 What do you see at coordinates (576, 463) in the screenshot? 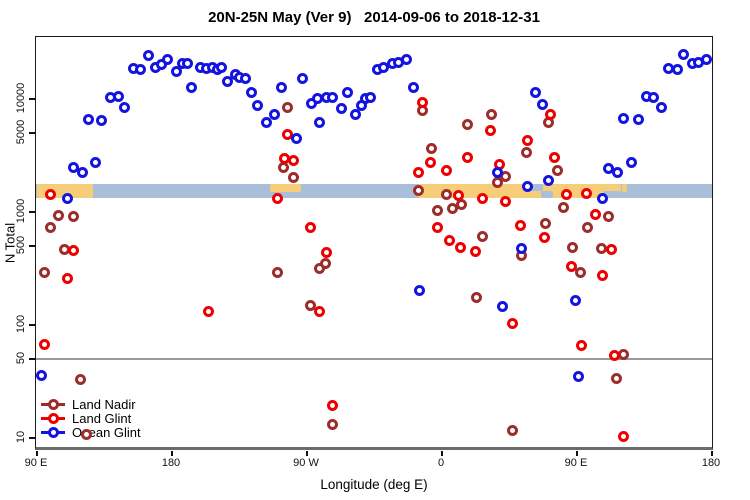
I see `x-tick-label: 90 E` at bounding box center [576, 463].